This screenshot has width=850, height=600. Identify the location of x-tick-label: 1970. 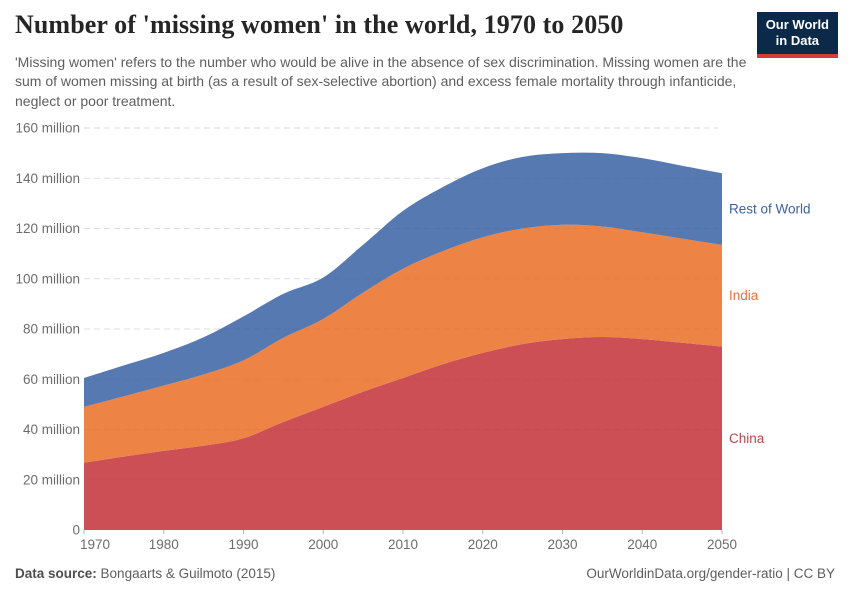
(95, 544).